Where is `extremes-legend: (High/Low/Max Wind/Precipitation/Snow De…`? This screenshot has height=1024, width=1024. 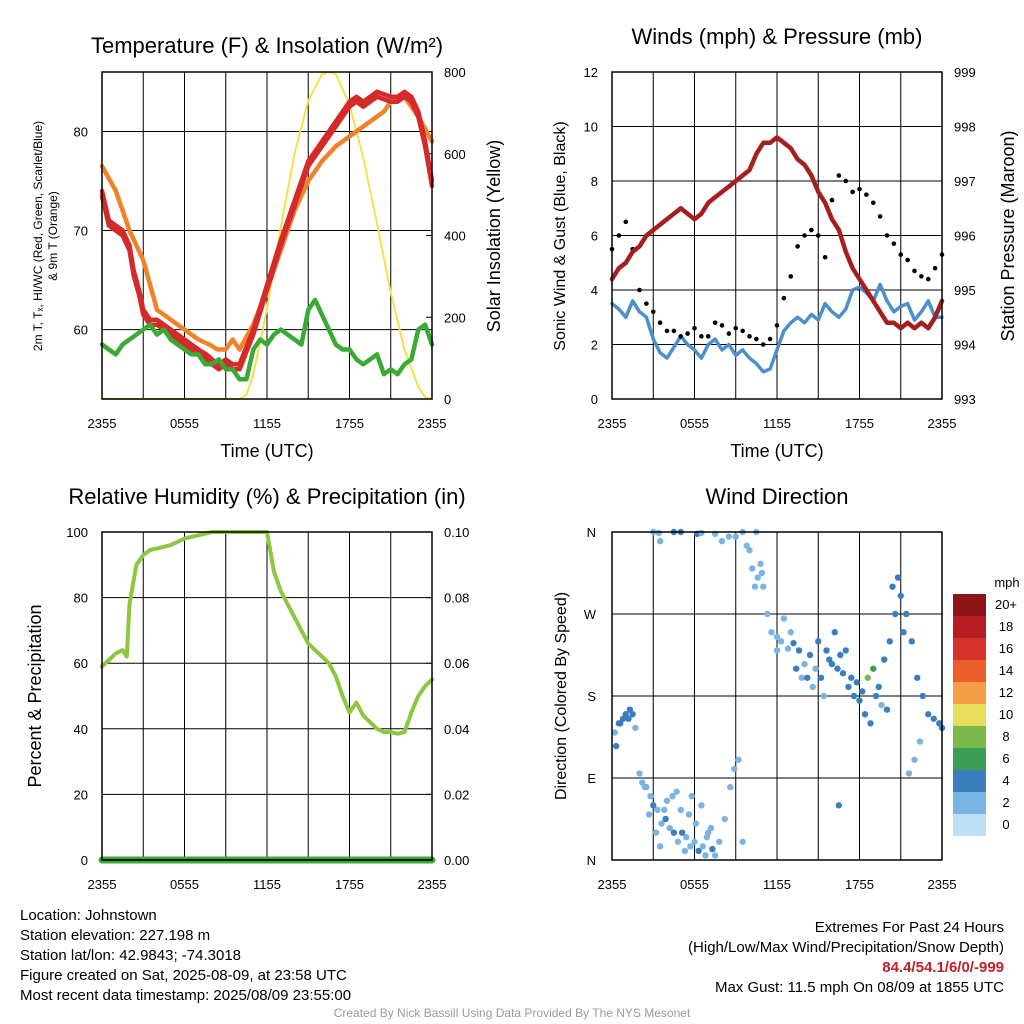
extremes-legend: (High/Low/Max Wind/Precipitation/Snow De… is located at coordinates (846, 947).